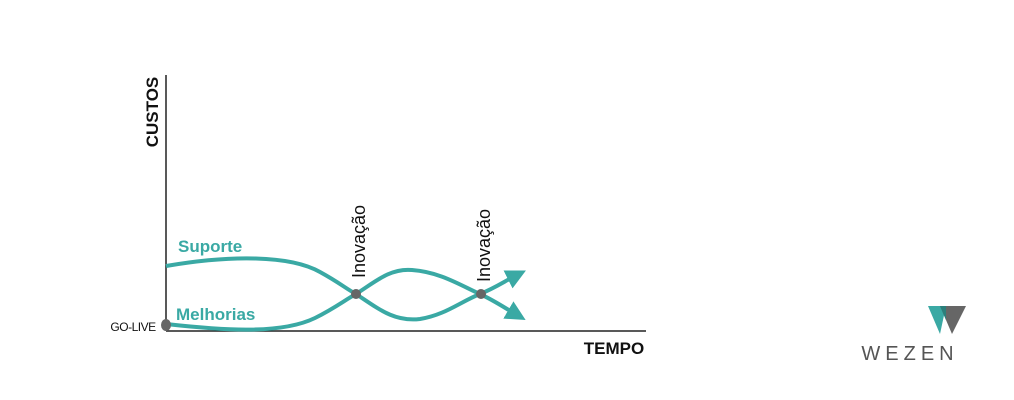 The image size is (1014, 400). Describe the element at coordinates (947, 320) in the screenshot. I see `logo-icon` at that location.